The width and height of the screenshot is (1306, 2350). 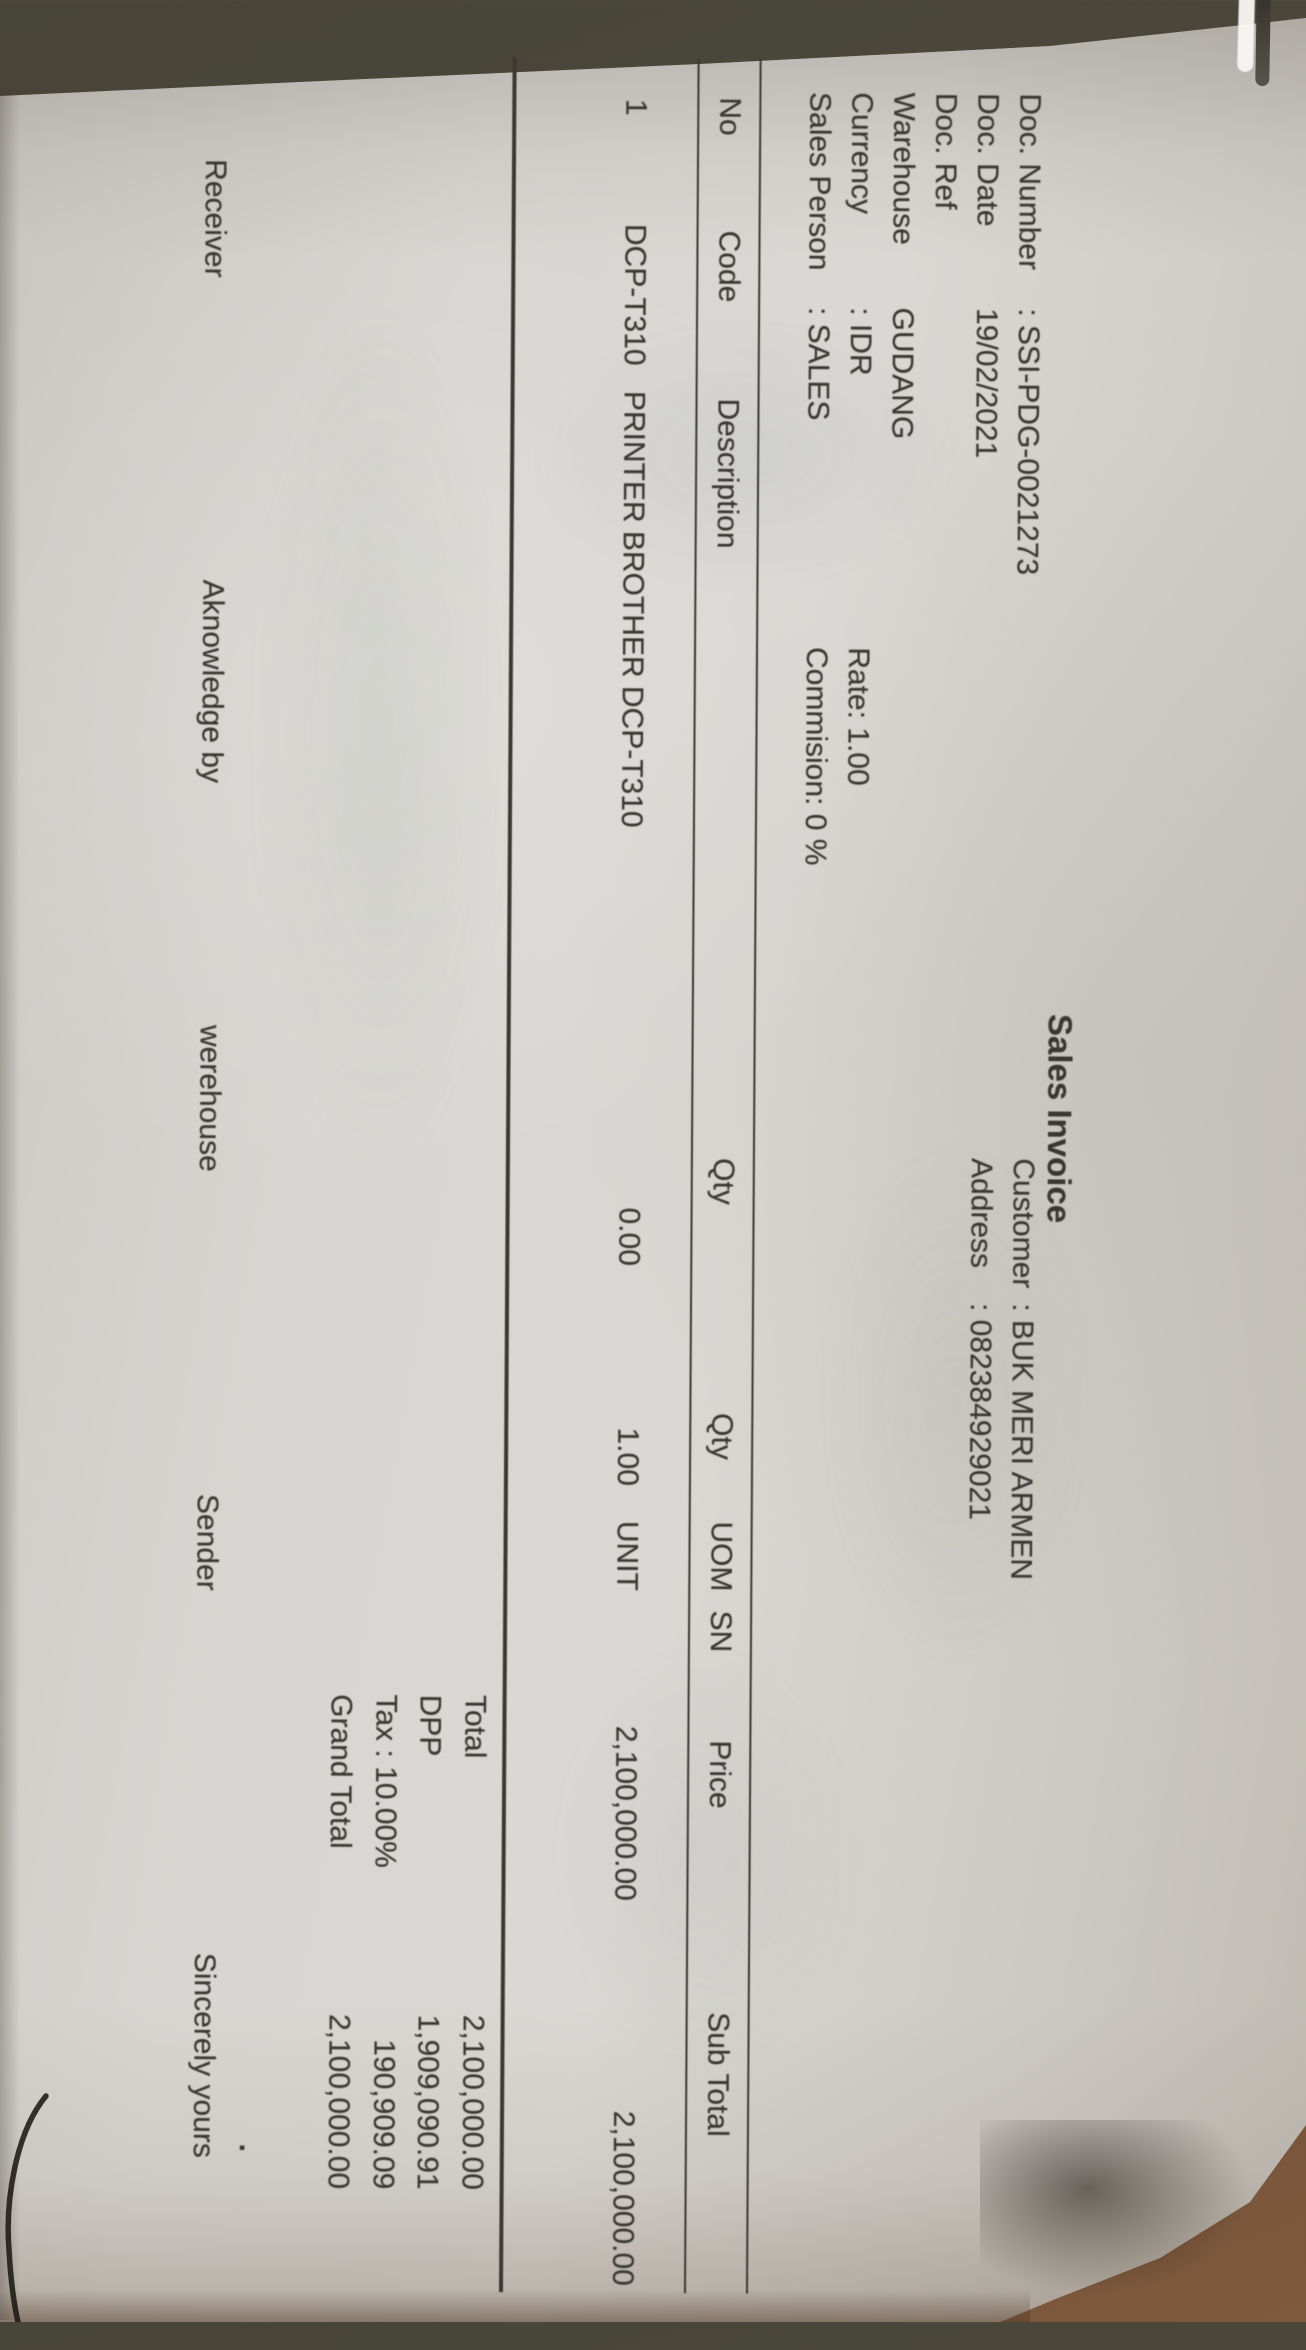 I want to click on grand-total-value: 2,100,000.00, so click(x=338, y=2101).